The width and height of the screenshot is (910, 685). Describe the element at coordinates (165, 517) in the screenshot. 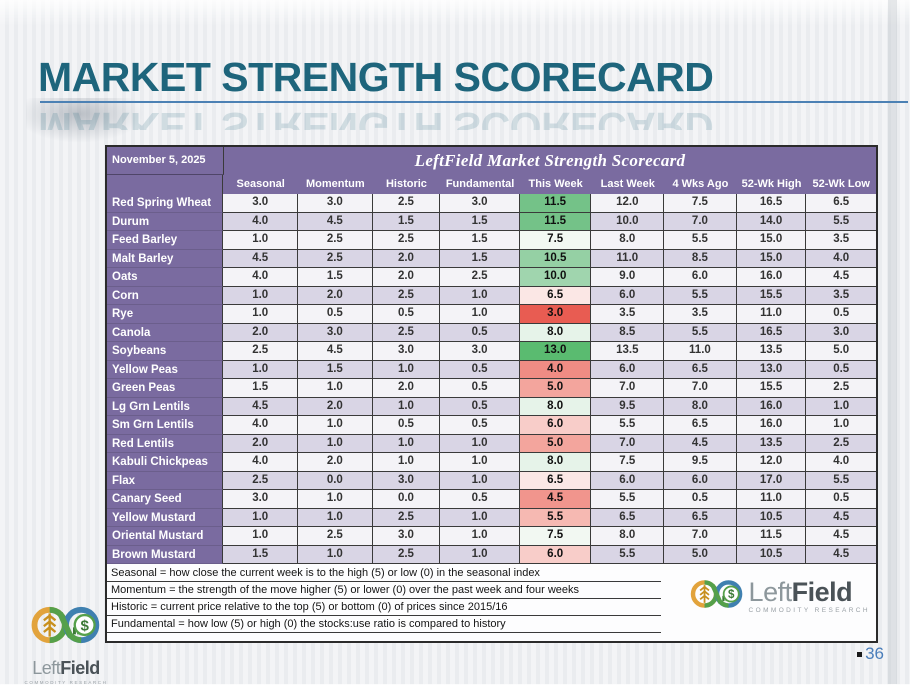

I see `row-label: Yellow Mustard` at that location.